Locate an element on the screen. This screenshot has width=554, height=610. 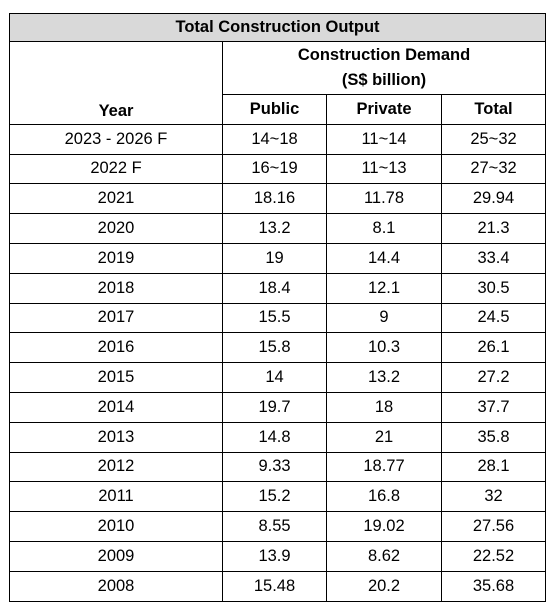
data-cell: 27.2 is located at coordinates (493, 377).